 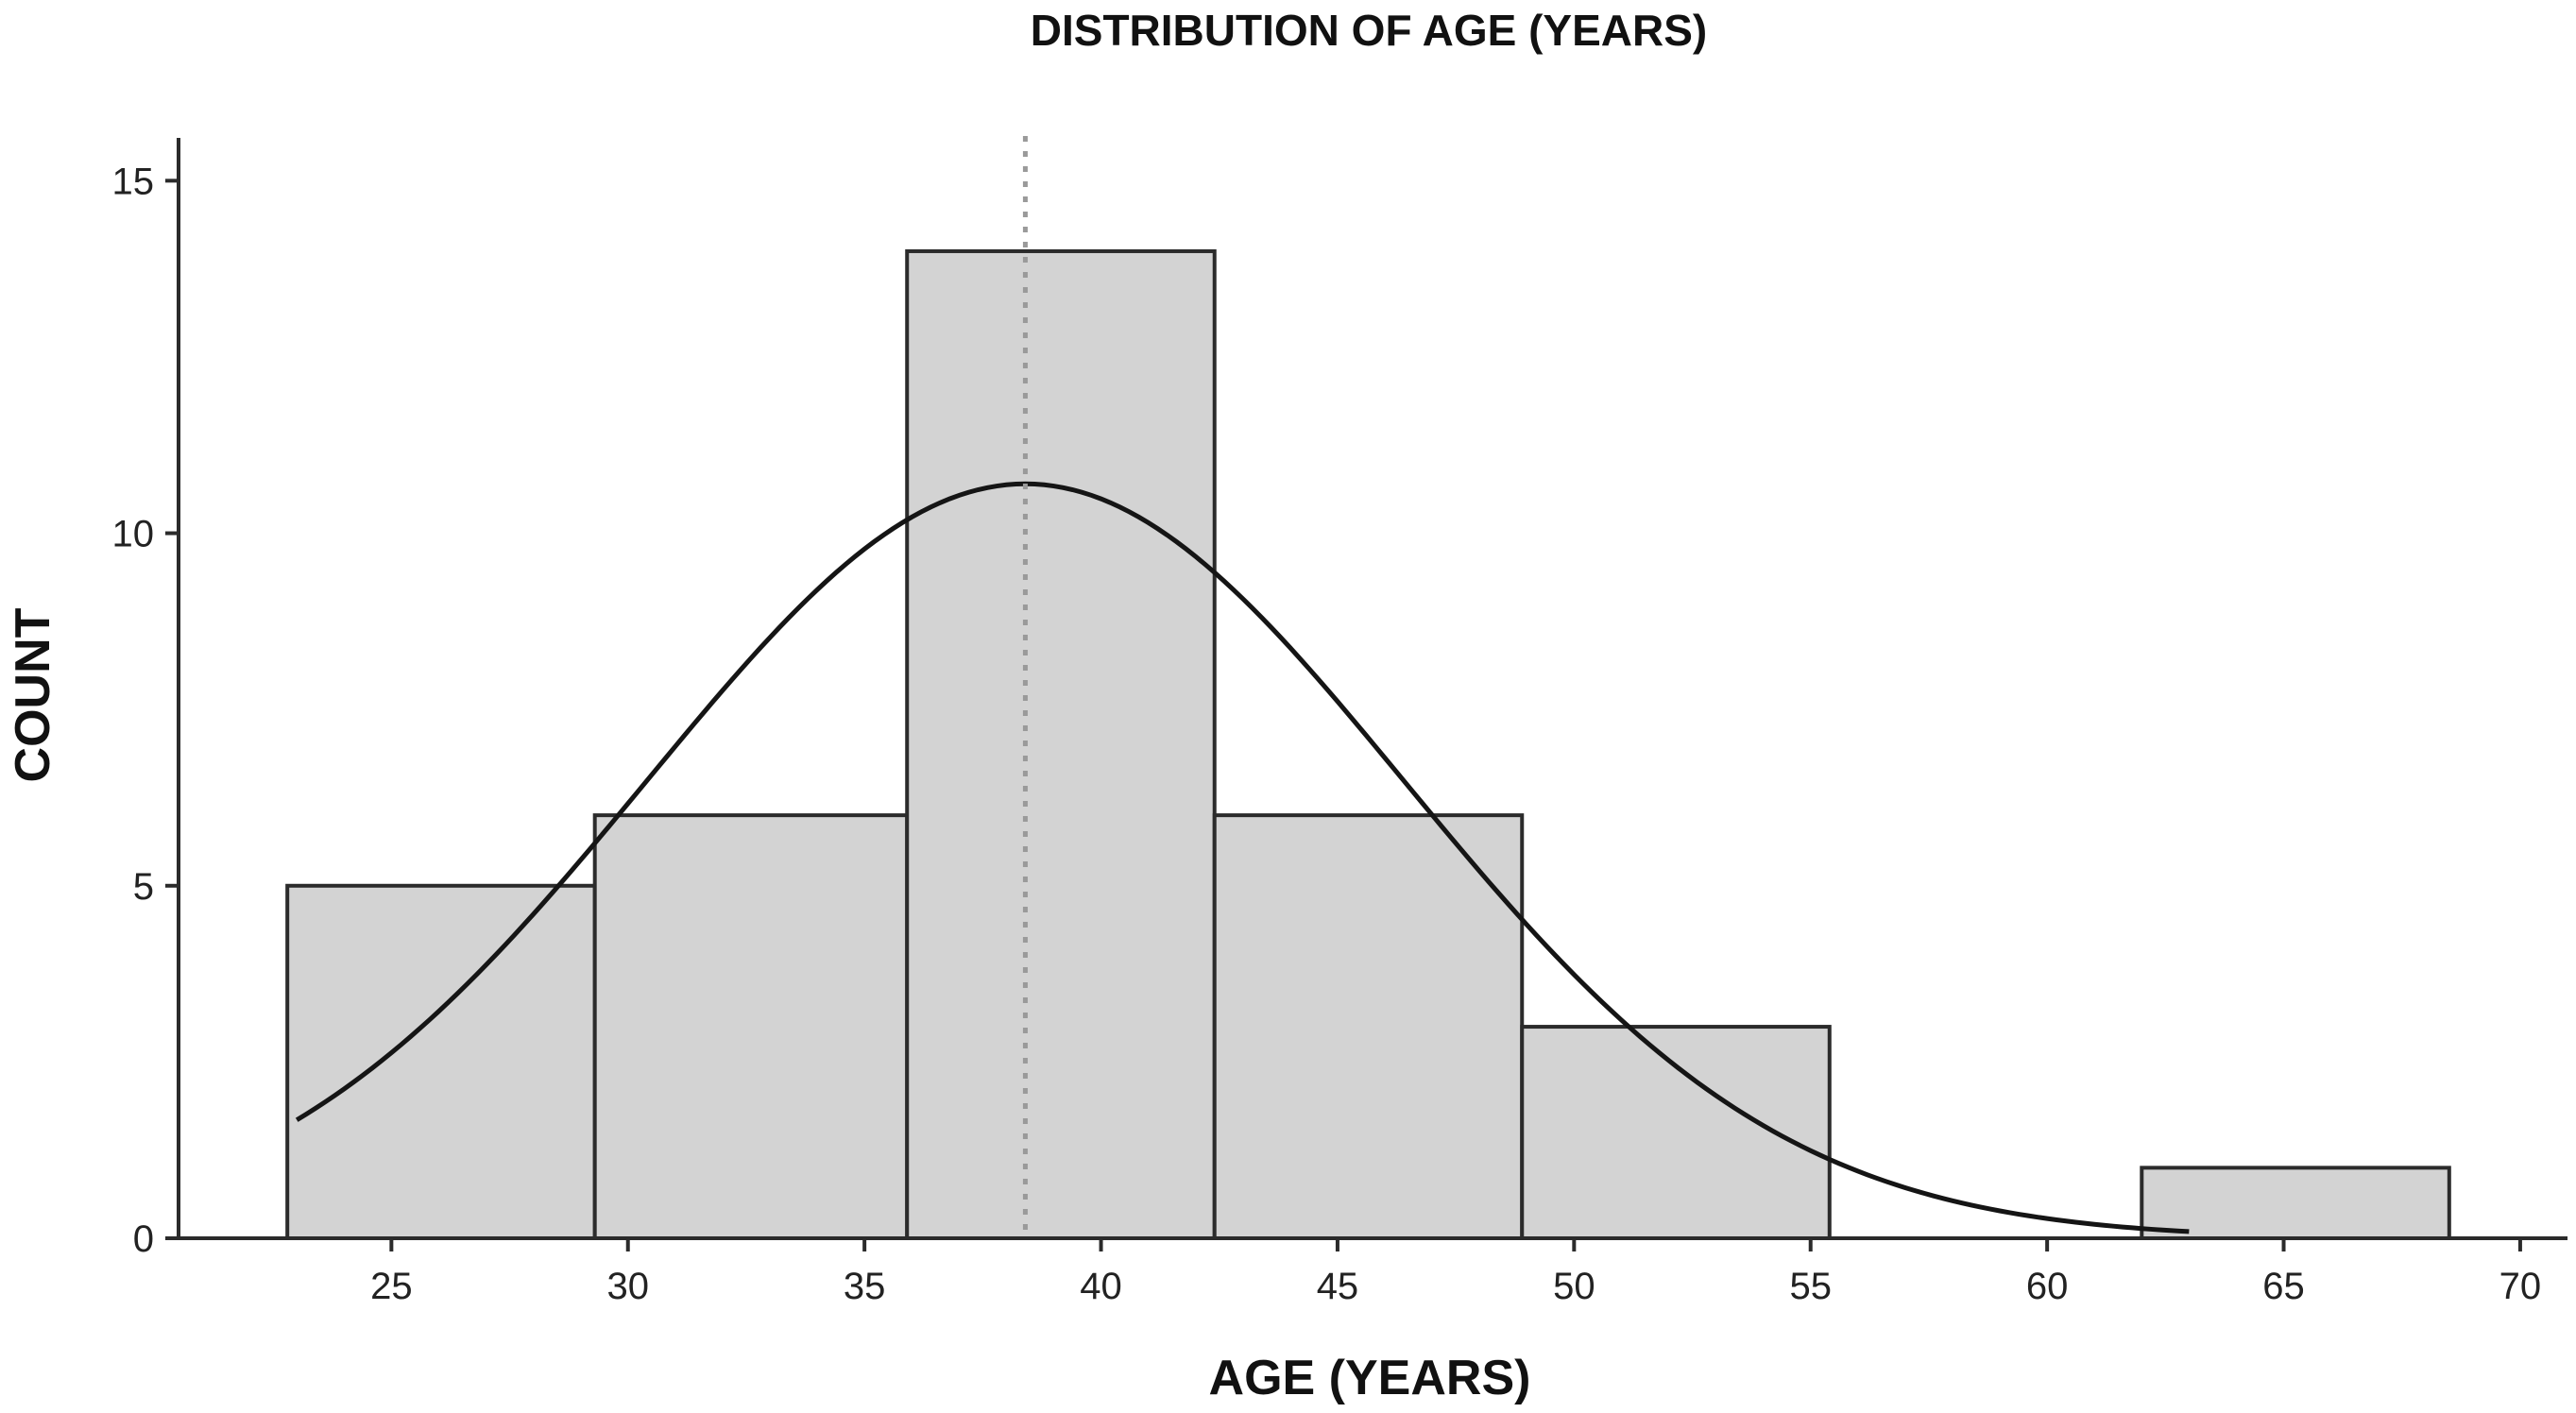 What do you see at coordinates (144, 1239) in the screenshot?
I see `y-tick-label-0: 0` at bounding box center [144, 1239].